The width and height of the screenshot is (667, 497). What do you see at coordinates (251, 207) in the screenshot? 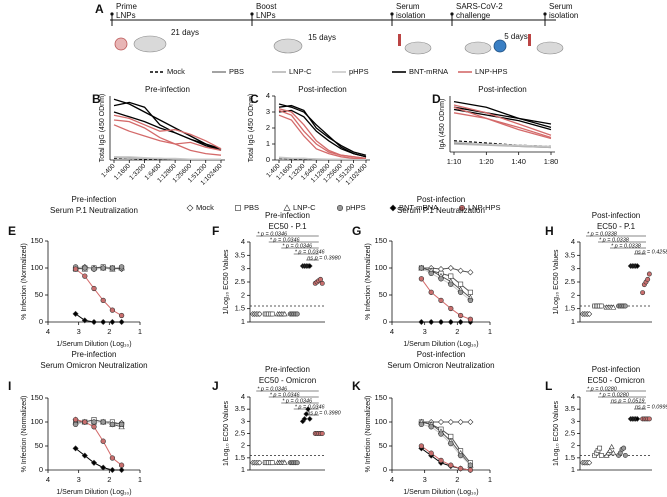
I see `legend-label: PBS` at bounding box center [251, 207].